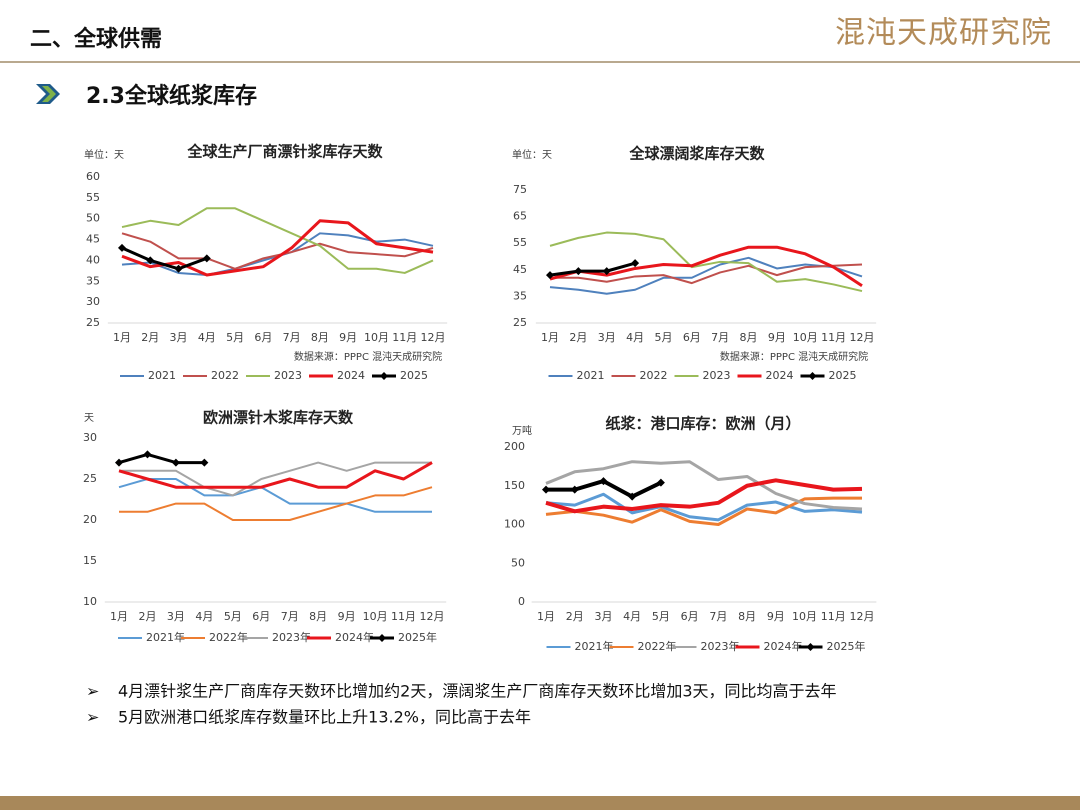 The image size is (1080, 810). Describe the element at coordinates (717, 375) in the screenshot. I see `legend-label: 2023` at that location.